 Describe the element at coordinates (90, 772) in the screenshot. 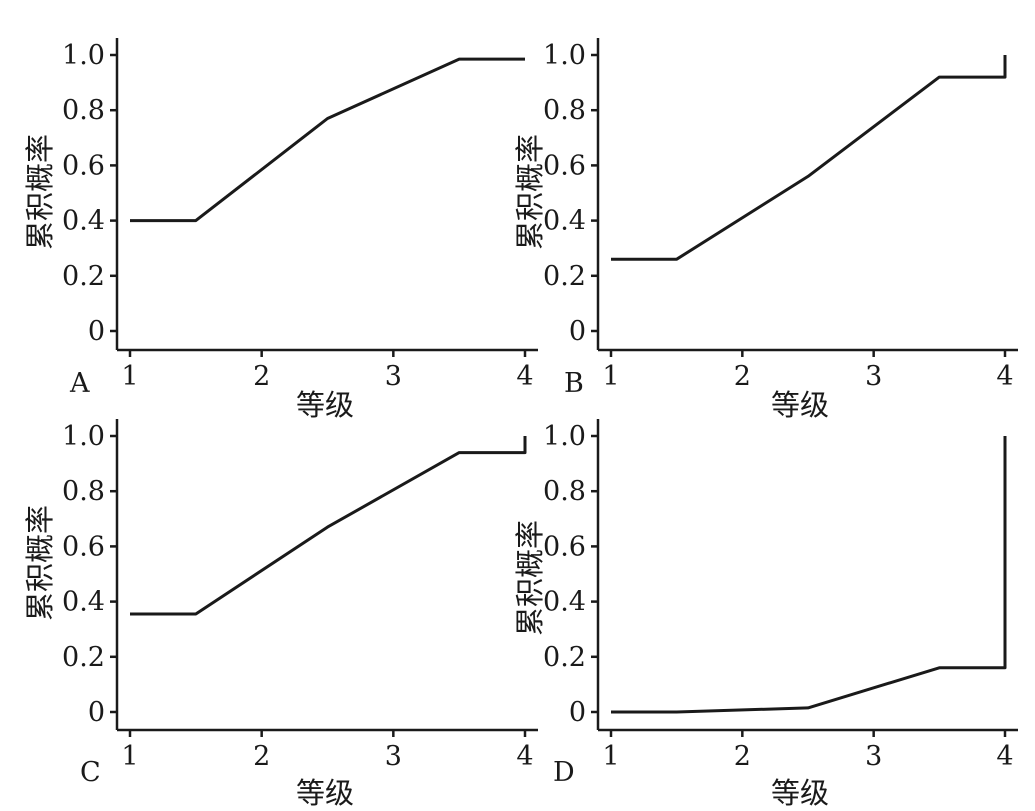

I see `panel-label: C` at that location.